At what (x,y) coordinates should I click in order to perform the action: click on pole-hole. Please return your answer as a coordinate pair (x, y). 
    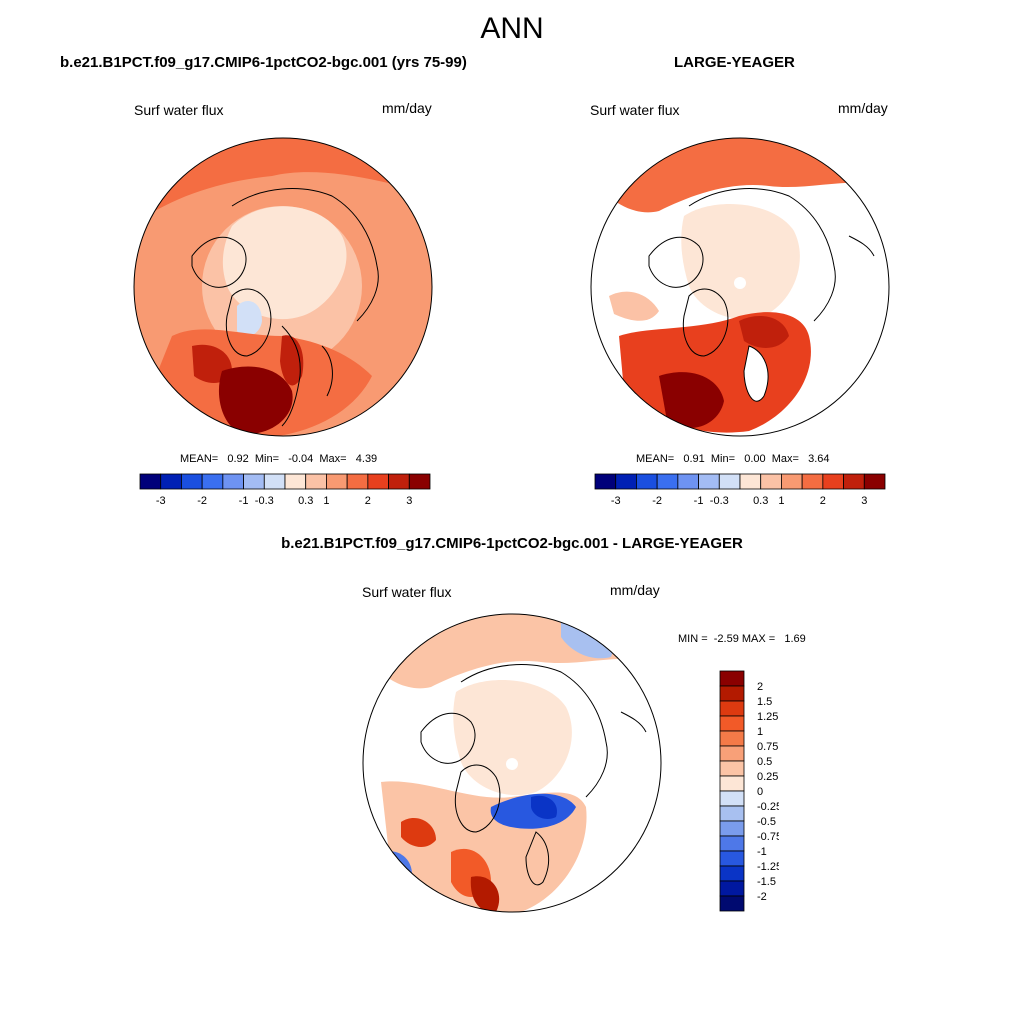
    Looking at the image, I should click on (512, 764).